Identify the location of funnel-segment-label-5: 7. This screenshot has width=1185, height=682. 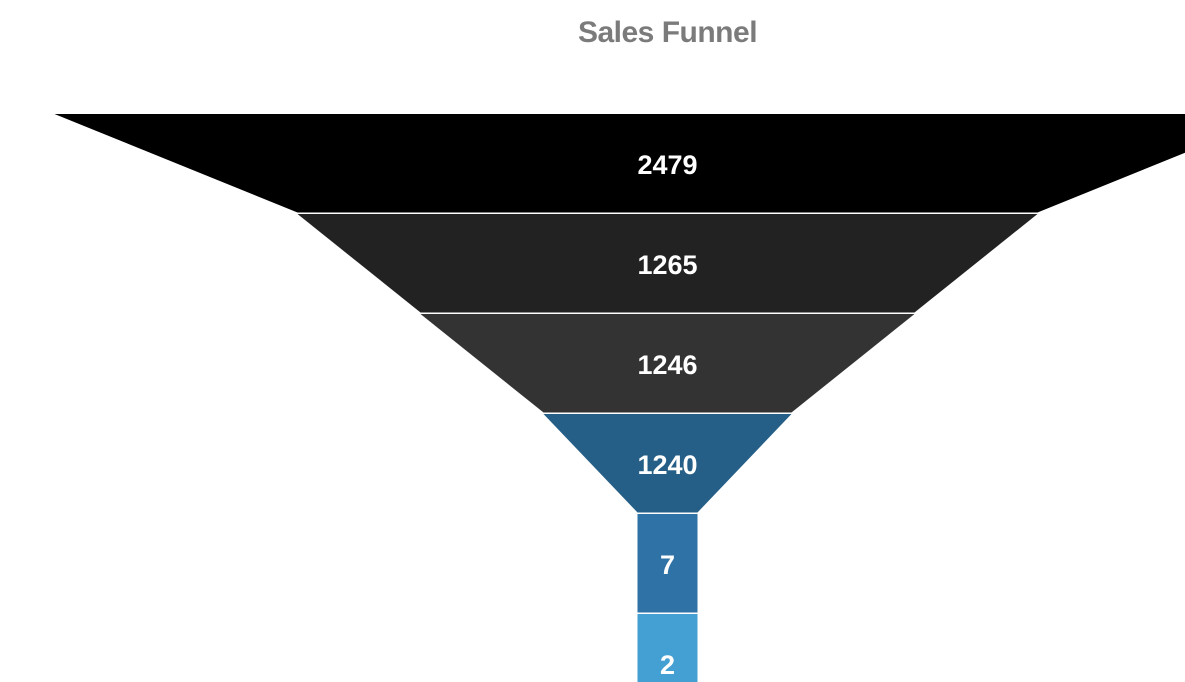
(667, 565).